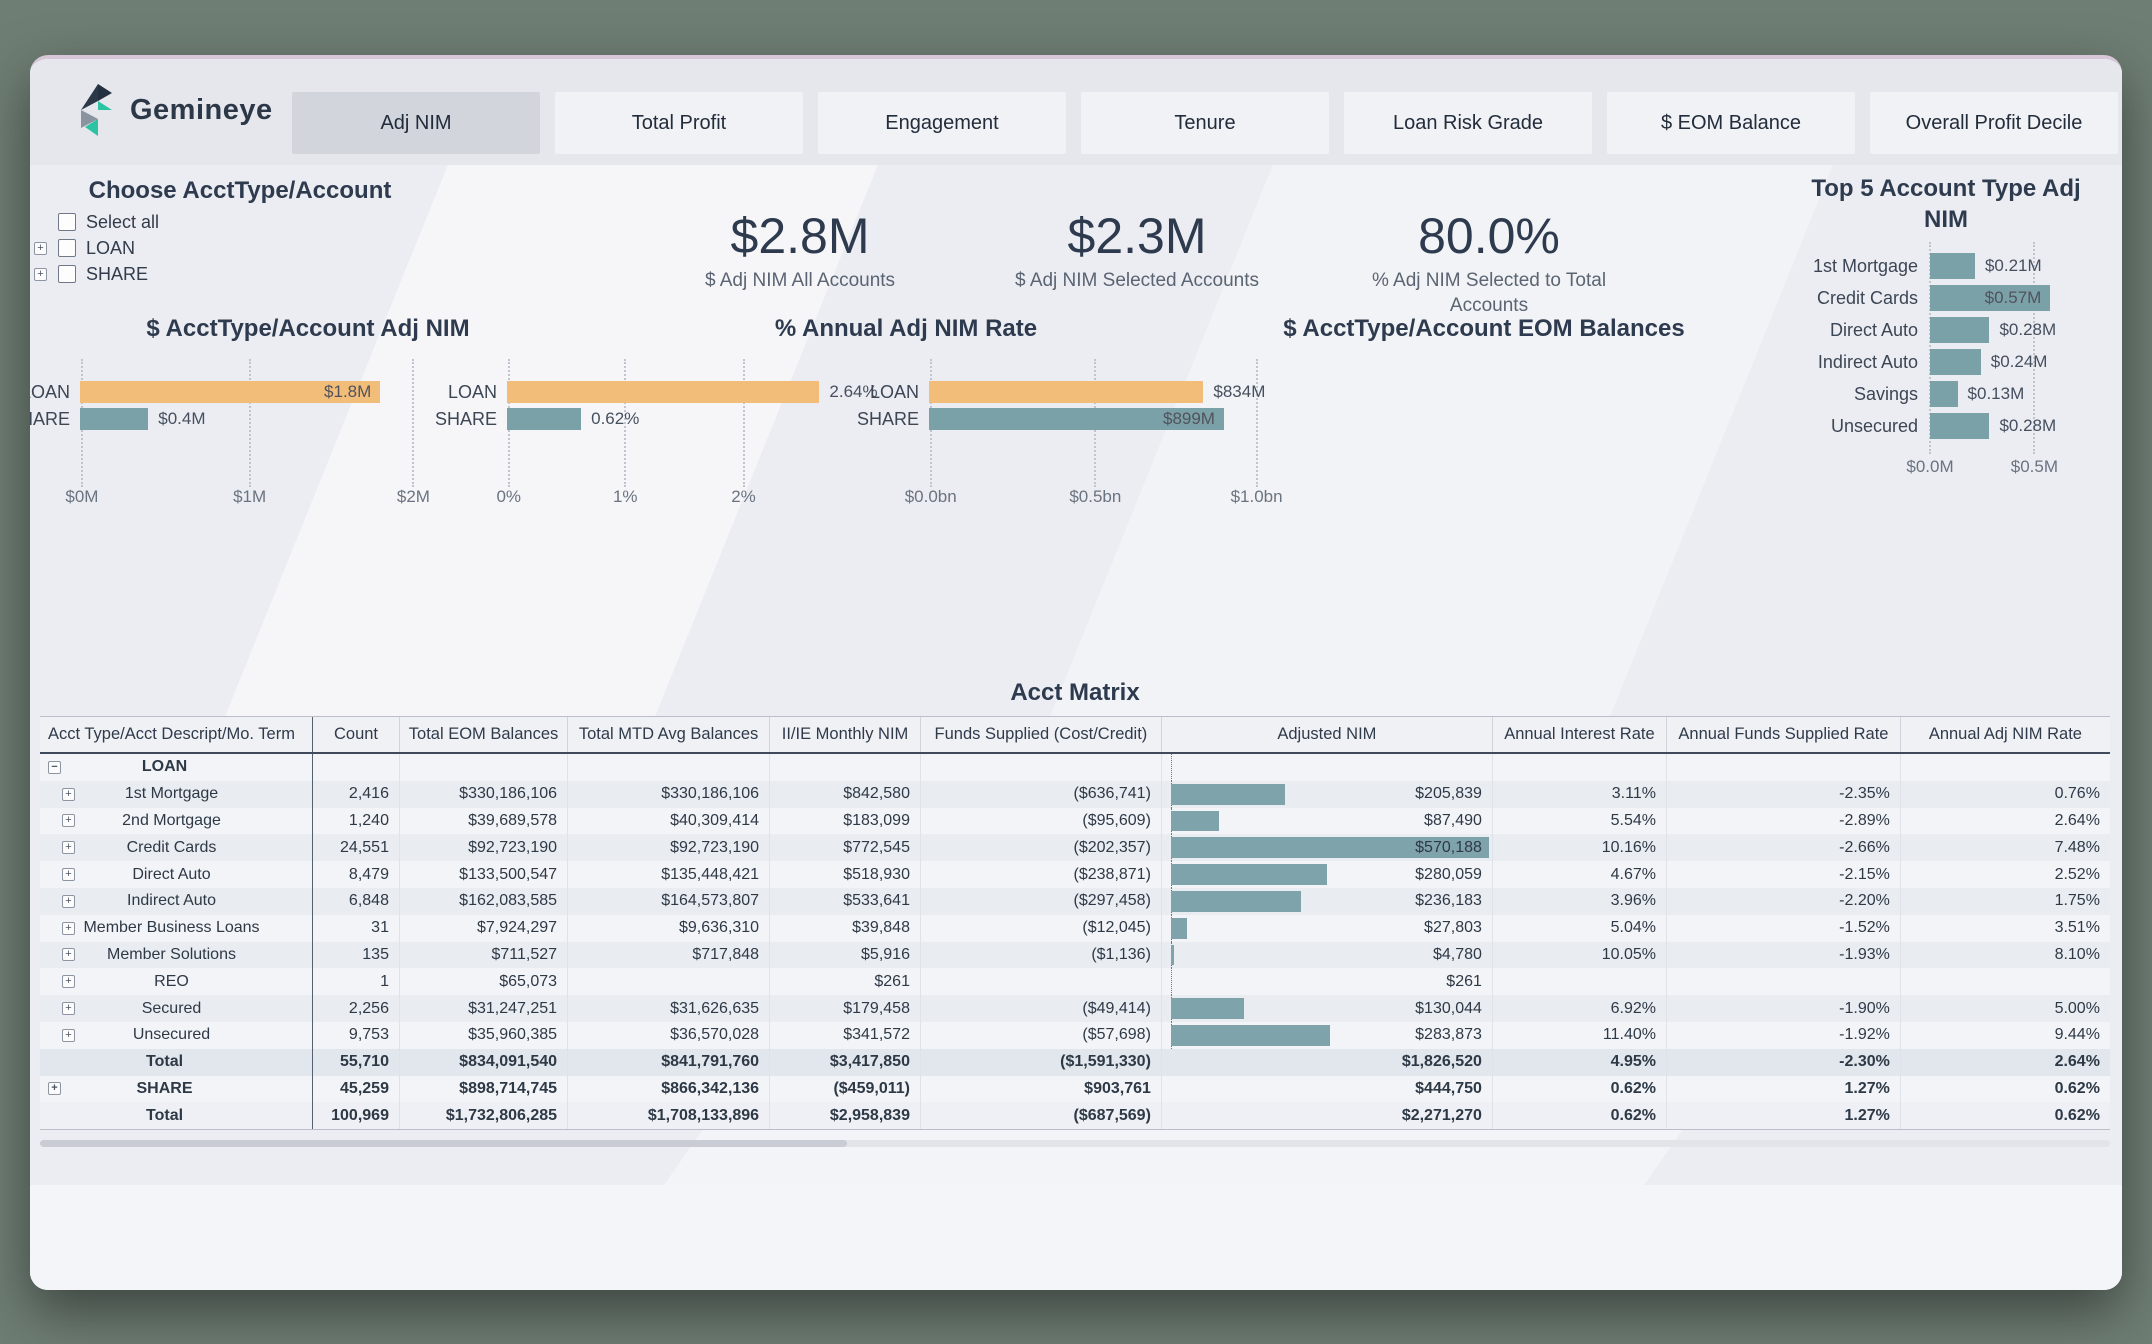 The height and width of the screenshot is (1344, 2152). Describe the element at coordinates (1580, 794) in the screenshot. I see `cell-annual-interest-rate: 3.11%` at that location.